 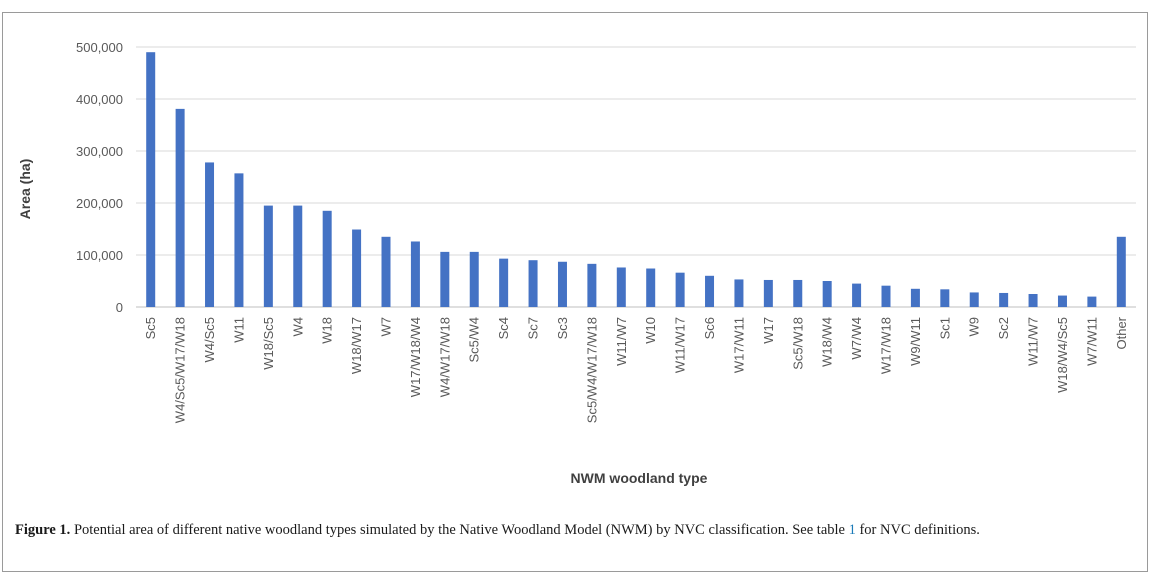 What do you see at coordinates (356, 345) in the screenshot?
I see `x-tick-label: W18/W17` at bounding box center [356, 345].